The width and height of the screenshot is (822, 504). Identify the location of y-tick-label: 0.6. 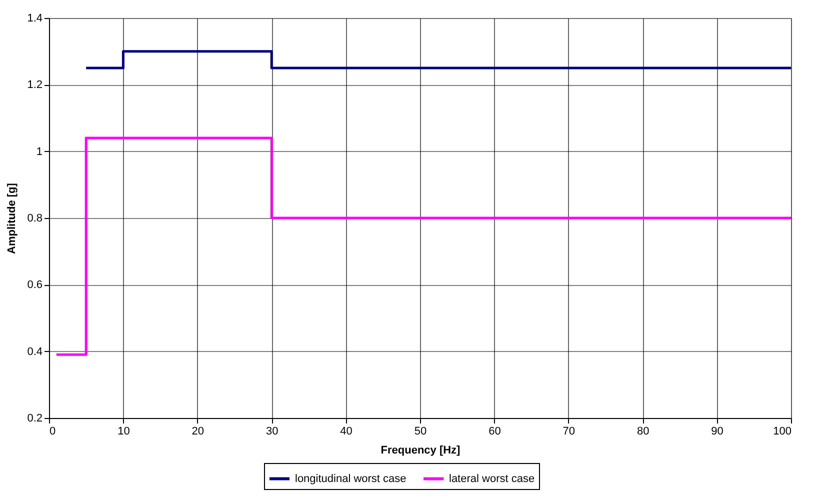
(34, 285).